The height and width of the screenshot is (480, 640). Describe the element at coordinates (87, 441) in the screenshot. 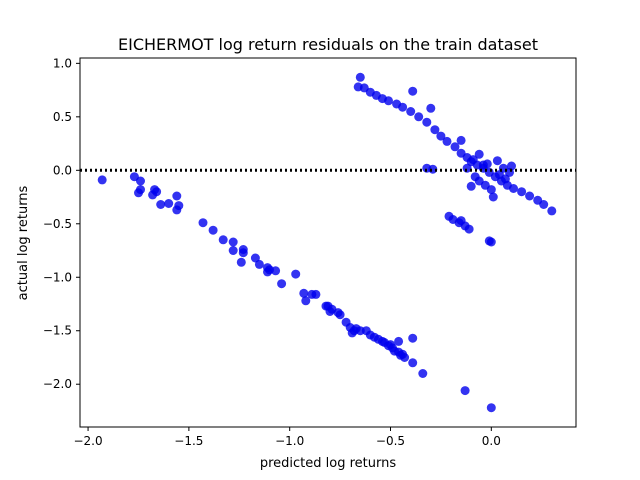

I see `x-tick-label: −2.0` at that location.